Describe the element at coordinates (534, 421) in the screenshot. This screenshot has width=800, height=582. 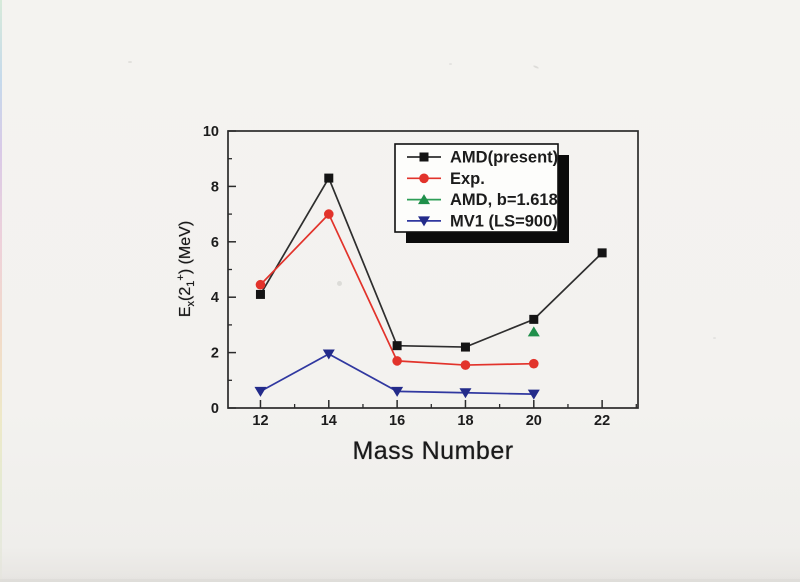
I see `x-axis-tick-label: 20` at that location.